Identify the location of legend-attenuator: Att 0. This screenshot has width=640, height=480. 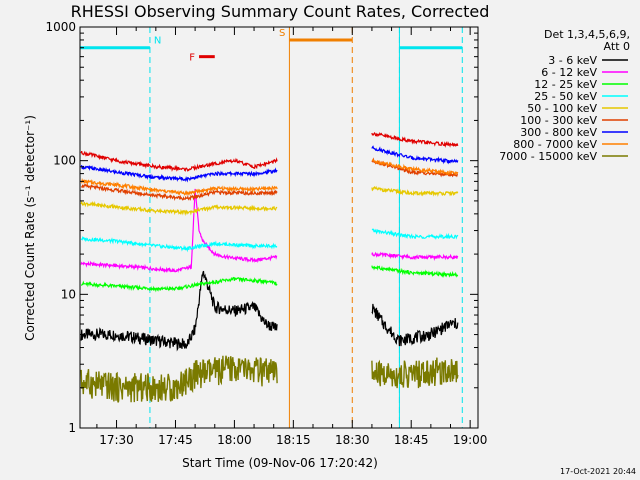
(617, 46).